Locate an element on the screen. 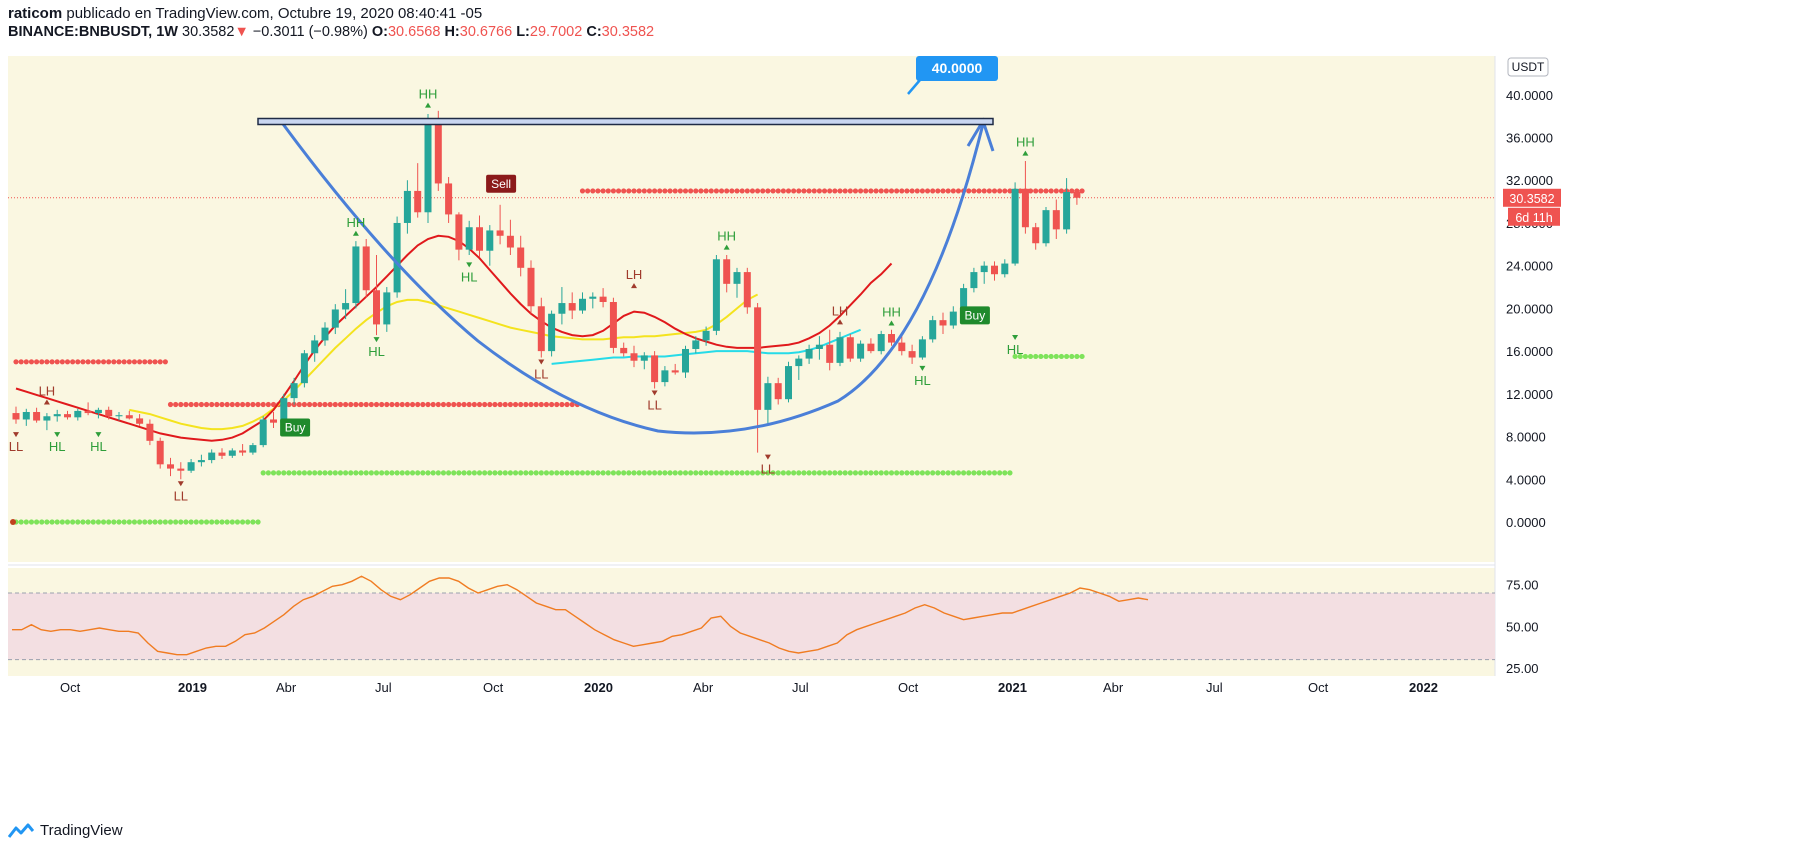 Image resolution: width=1805 pixels, height=855 pixels. tradingview-logo: TradingView is located at coordinates (65, 830).